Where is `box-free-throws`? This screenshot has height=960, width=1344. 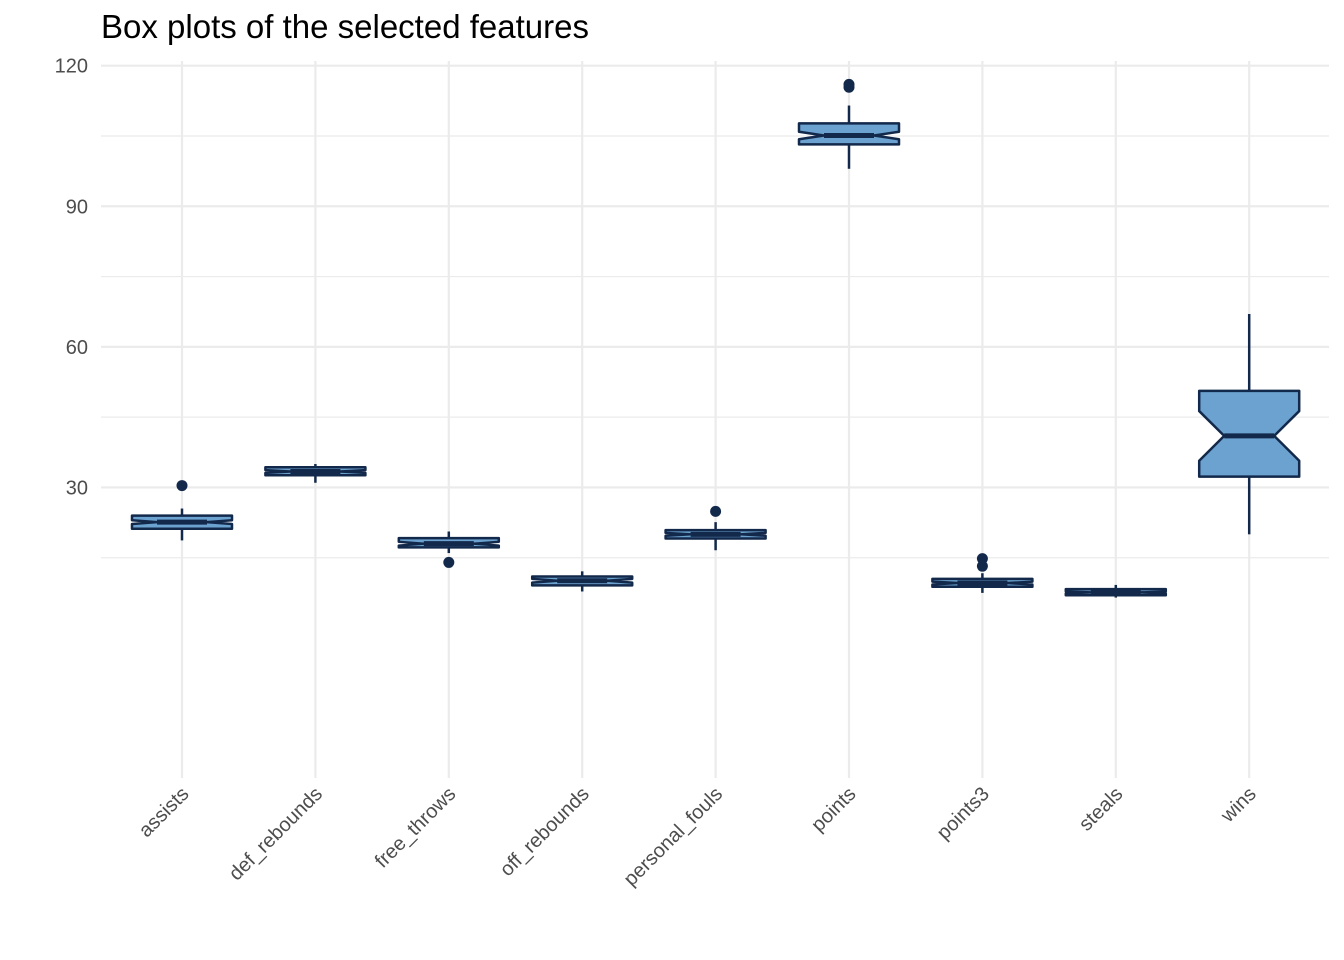 box-free-throws is located at coordinates (449, 549).